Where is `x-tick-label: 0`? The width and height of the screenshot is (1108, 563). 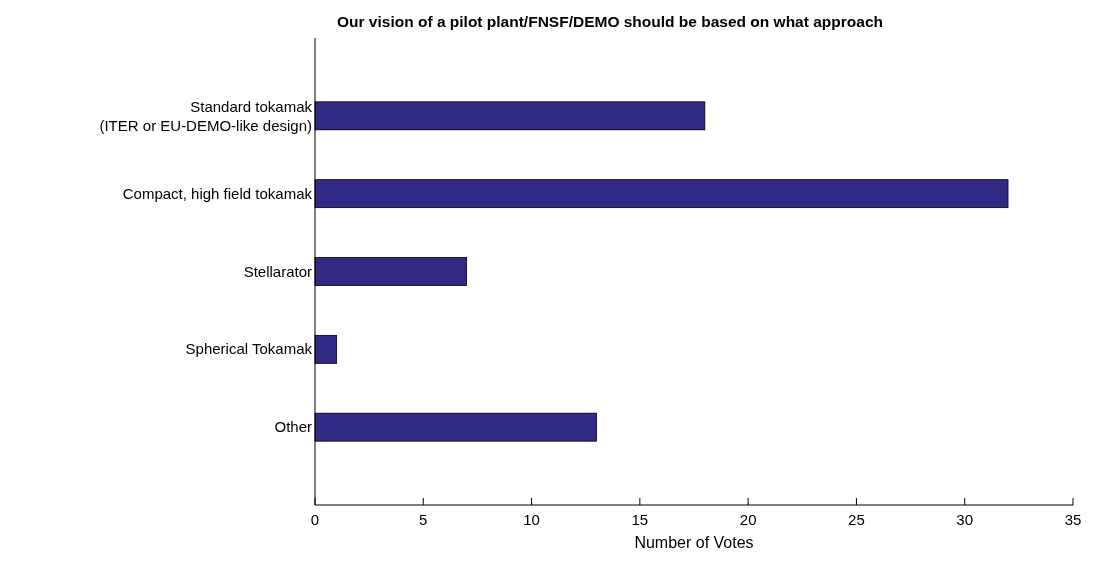 x-tick-label: 0 is located at coordinates (315, 519).